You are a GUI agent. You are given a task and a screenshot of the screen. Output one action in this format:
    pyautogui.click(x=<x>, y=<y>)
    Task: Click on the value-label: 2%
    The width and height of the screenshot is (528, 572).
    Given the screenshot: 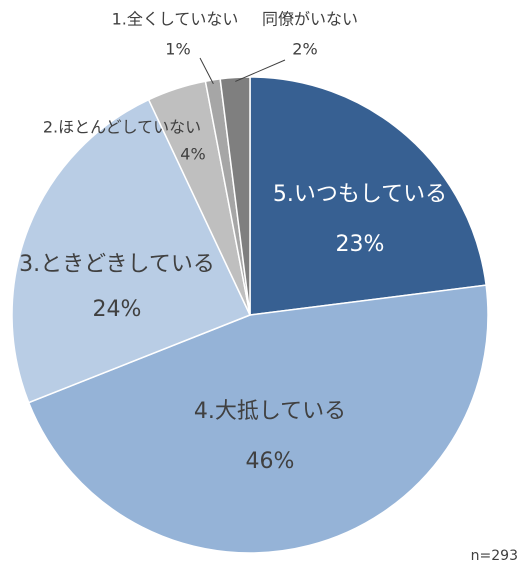 What is the action you would take?
    pyautogui.click(x=304, y=49)
    